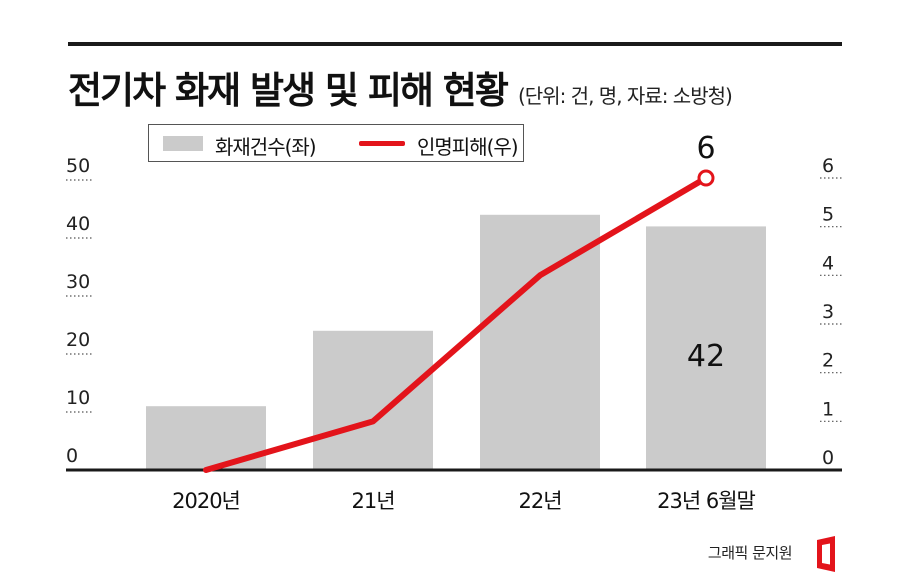 The height and width of the screenshot is (580, 900). What do you see at coordinates (706, 178) in the screenshot?
I see `line-end-marker` at bounding box center [706, 178].